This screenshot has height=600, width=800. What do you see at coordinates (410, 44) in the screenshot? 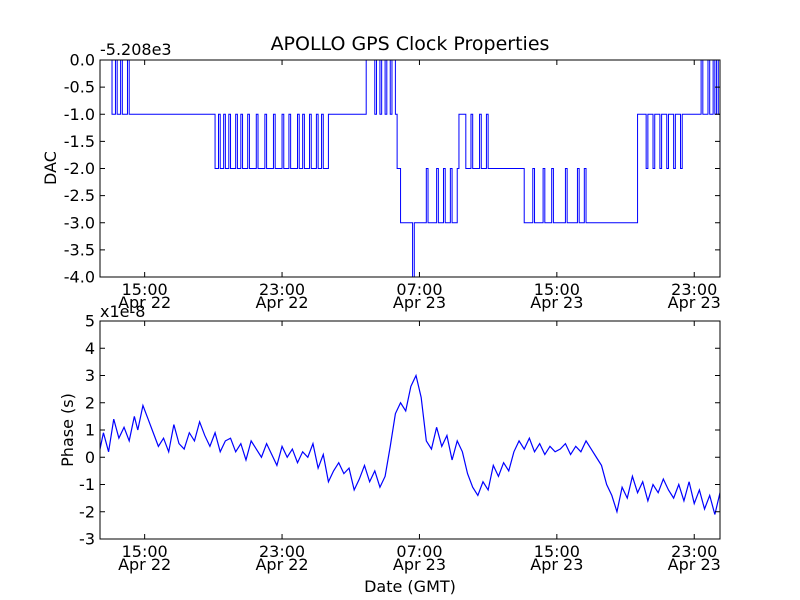
I see `chart-title: APOLLO GPS Clock Properties` at bounding box center [410, 44].